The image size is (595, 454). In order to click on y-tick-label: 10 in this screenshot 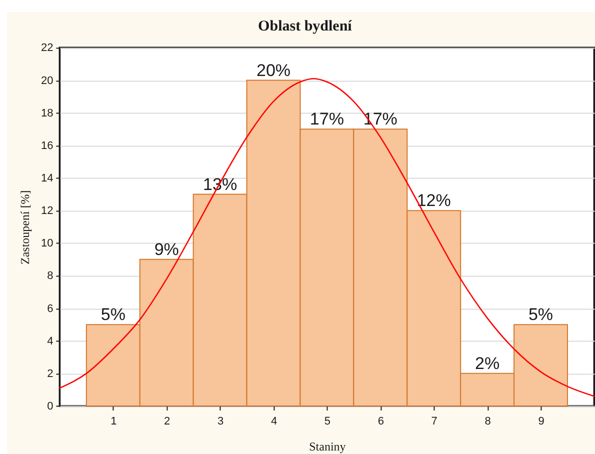, I will do `click(47, 244)`.